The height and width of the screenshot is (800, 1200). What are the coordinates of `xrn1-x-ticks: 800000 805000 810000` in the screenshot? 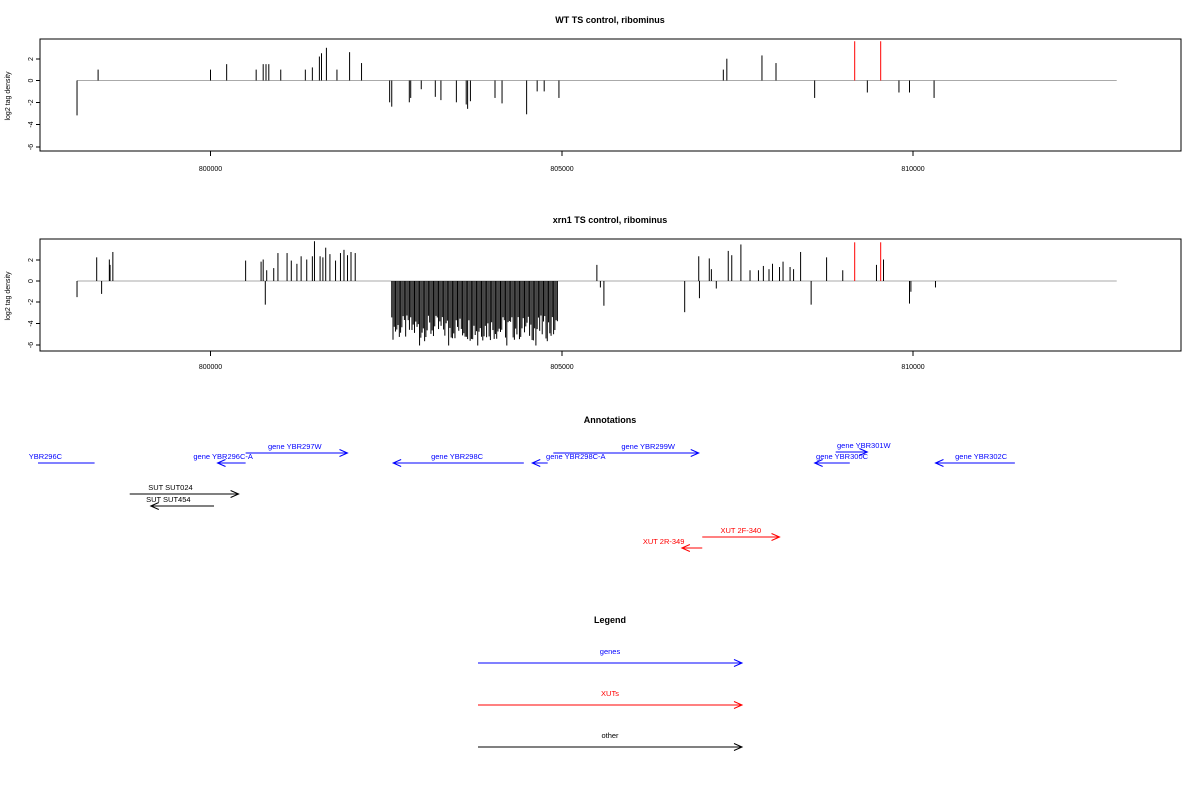 It's located at (562, 361).